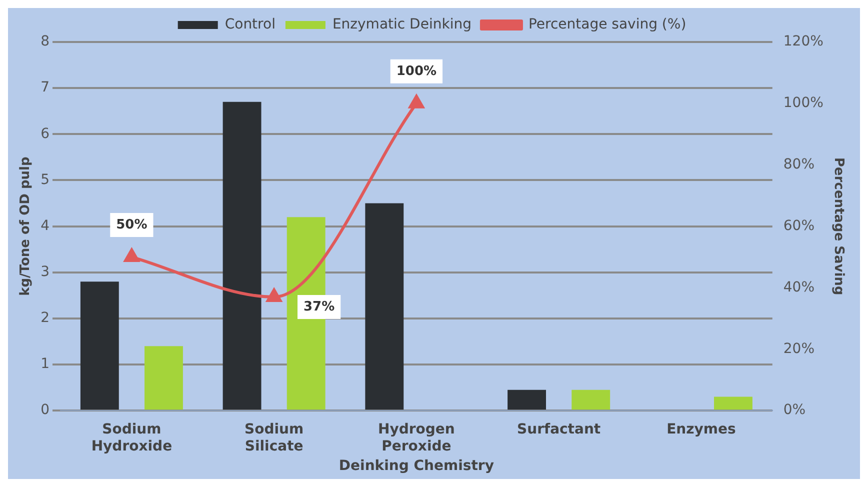  What do you see at coordinates (45, 42) in the screenshot?
I see `y-tick-label: 8` at bounding box center [45, 42].